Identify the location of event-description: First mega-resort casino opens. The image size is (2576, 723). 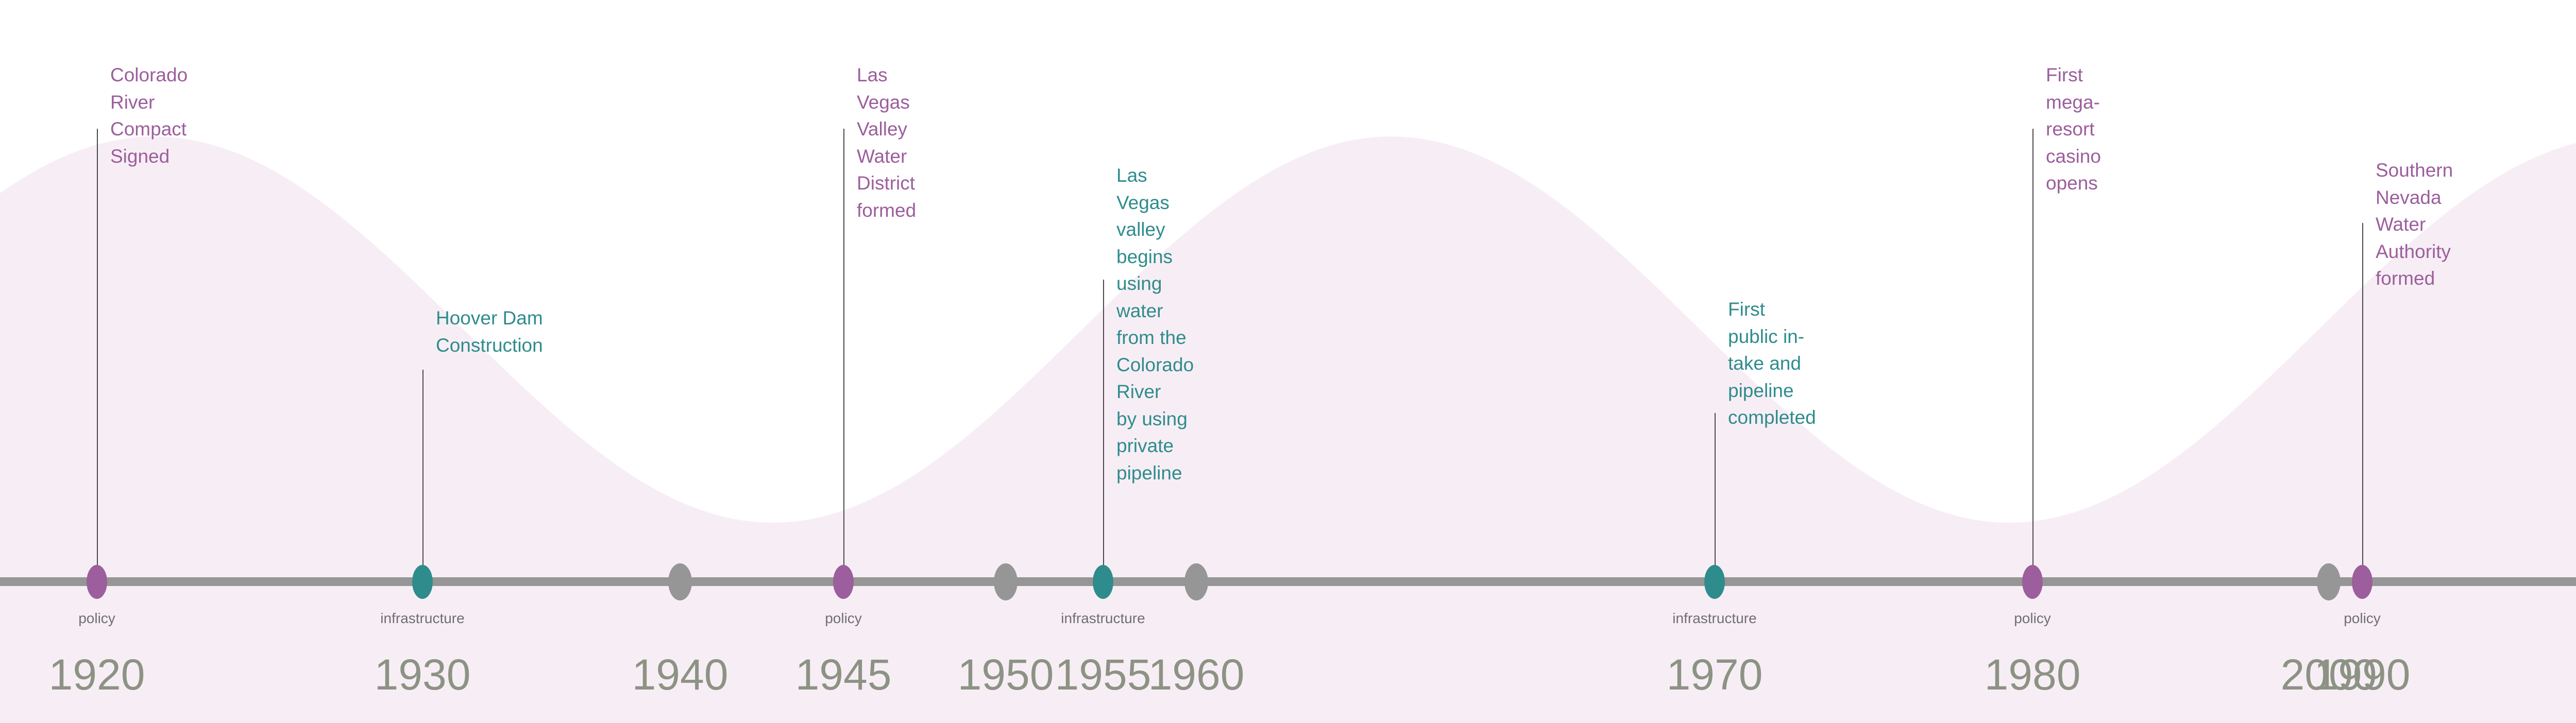
(2073, 129).